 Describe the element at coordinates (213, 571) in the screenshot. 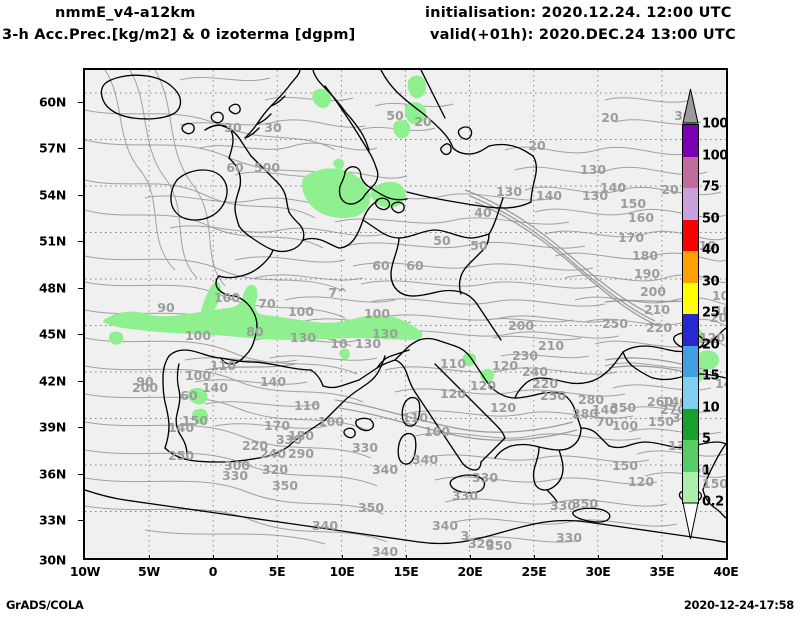

I see `x-tick-label: 0` at that location.